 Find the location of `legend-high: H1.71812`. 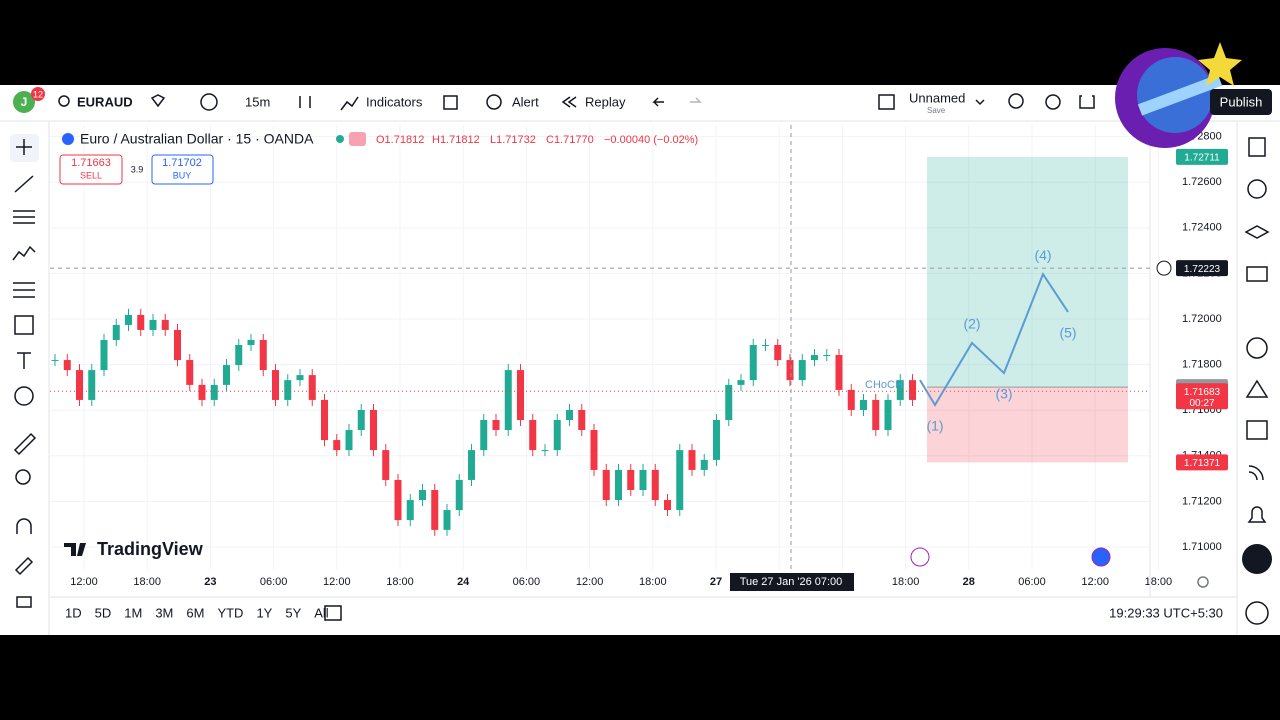

legend-high: H1.71812 is located at coordinates (456, 140).